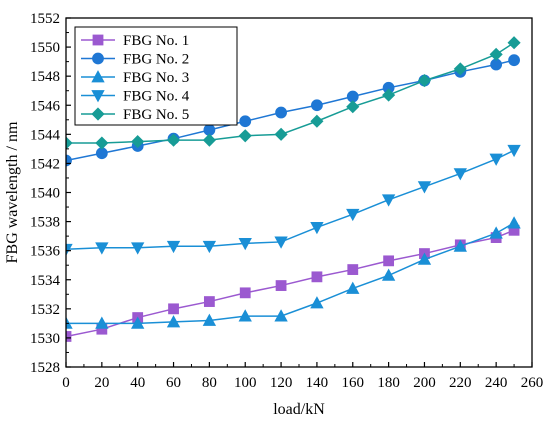 Image resolution: width=550 pixels, height=425 pixels. Describe the element at coordinates (388, 383) in the screenshot. I see `x-tick-label: 180` at that location.